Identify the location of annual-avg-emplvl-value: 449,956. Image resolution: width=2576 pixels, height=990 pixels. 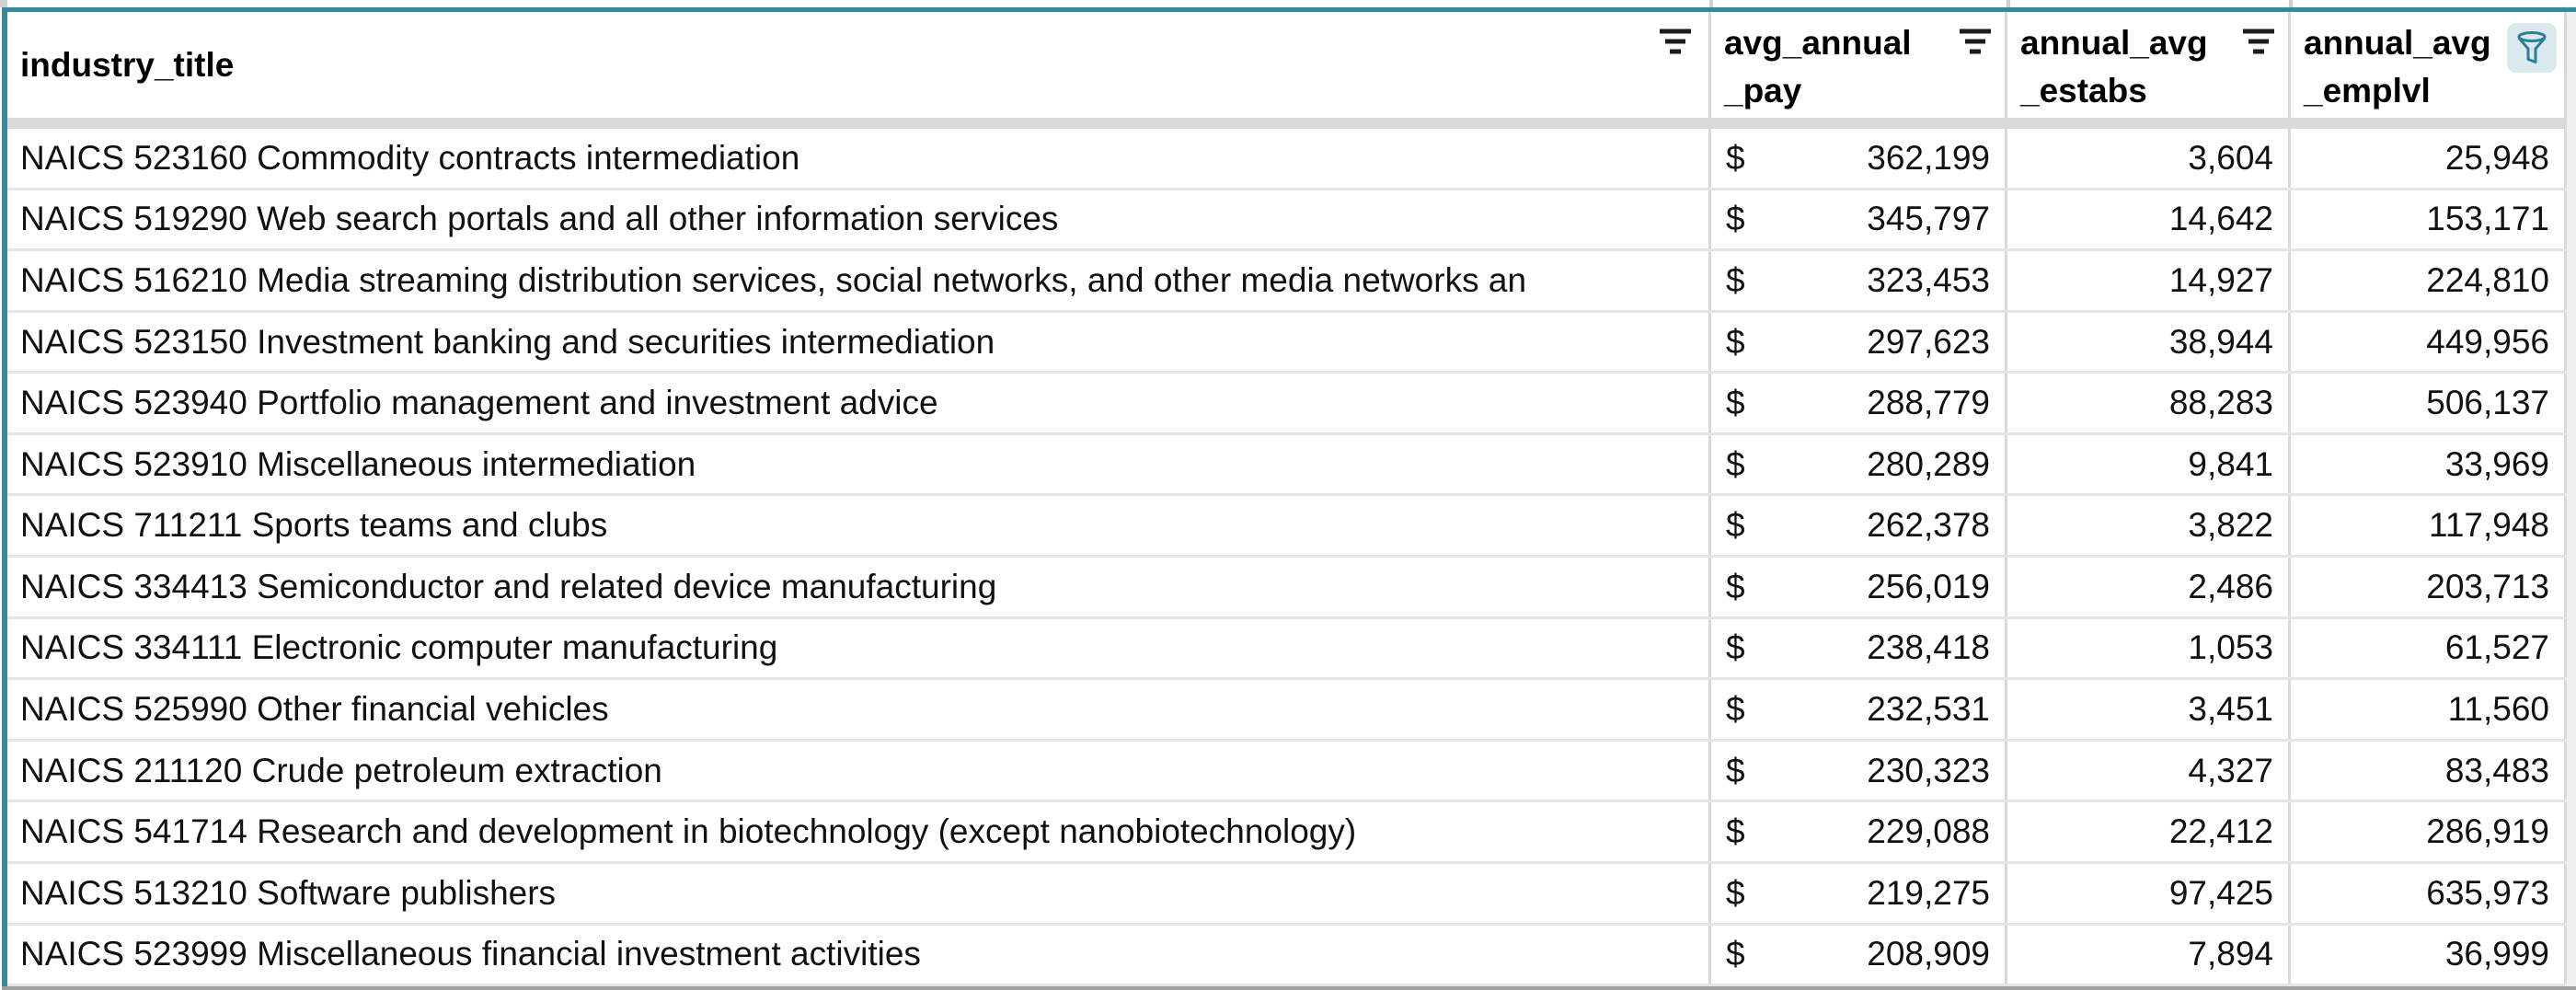
(2487, 341).